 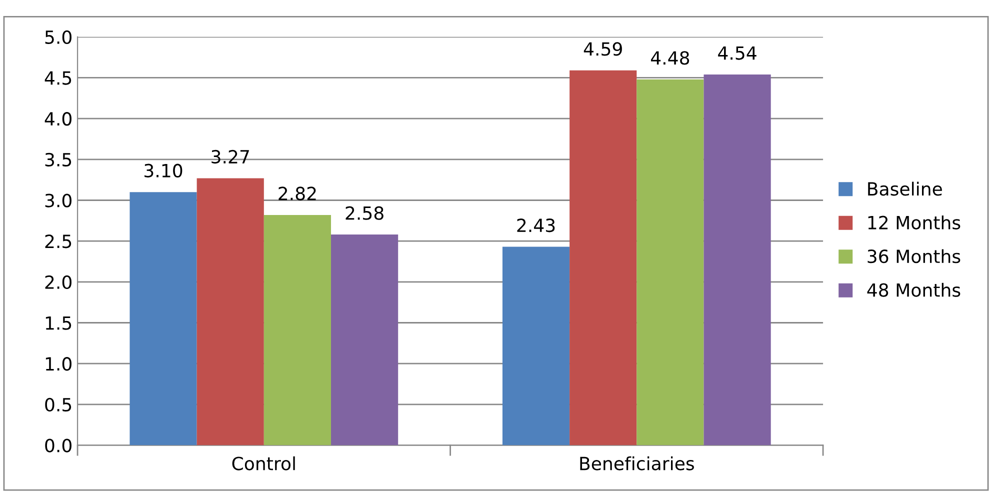 What do you see at coordinates (913, 289) in the screenshot?
I see `legend-label: 48 Months` at bounding box center [913, 289].